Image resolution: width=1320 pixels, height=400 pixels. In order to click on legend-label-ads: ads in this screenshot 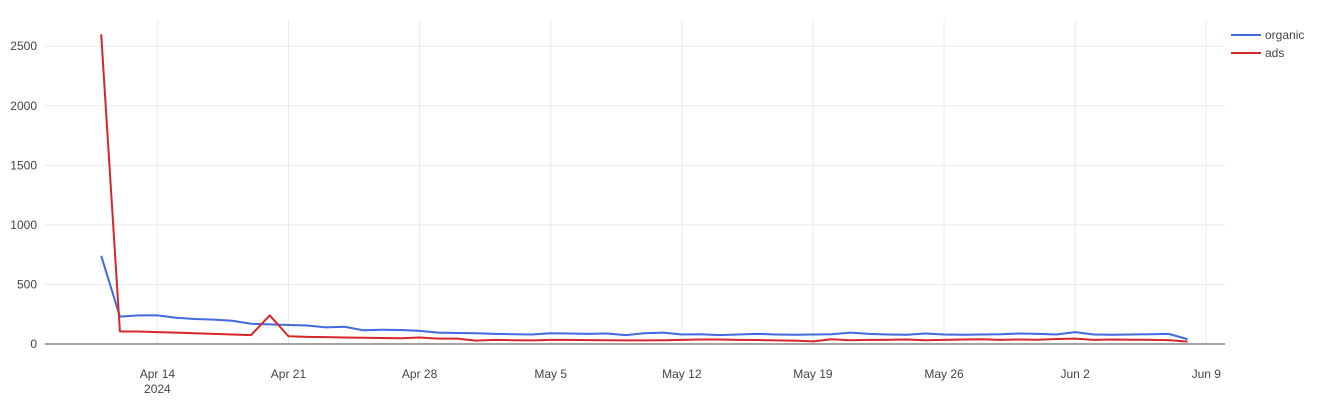, I will do `click(1274, 53)`.